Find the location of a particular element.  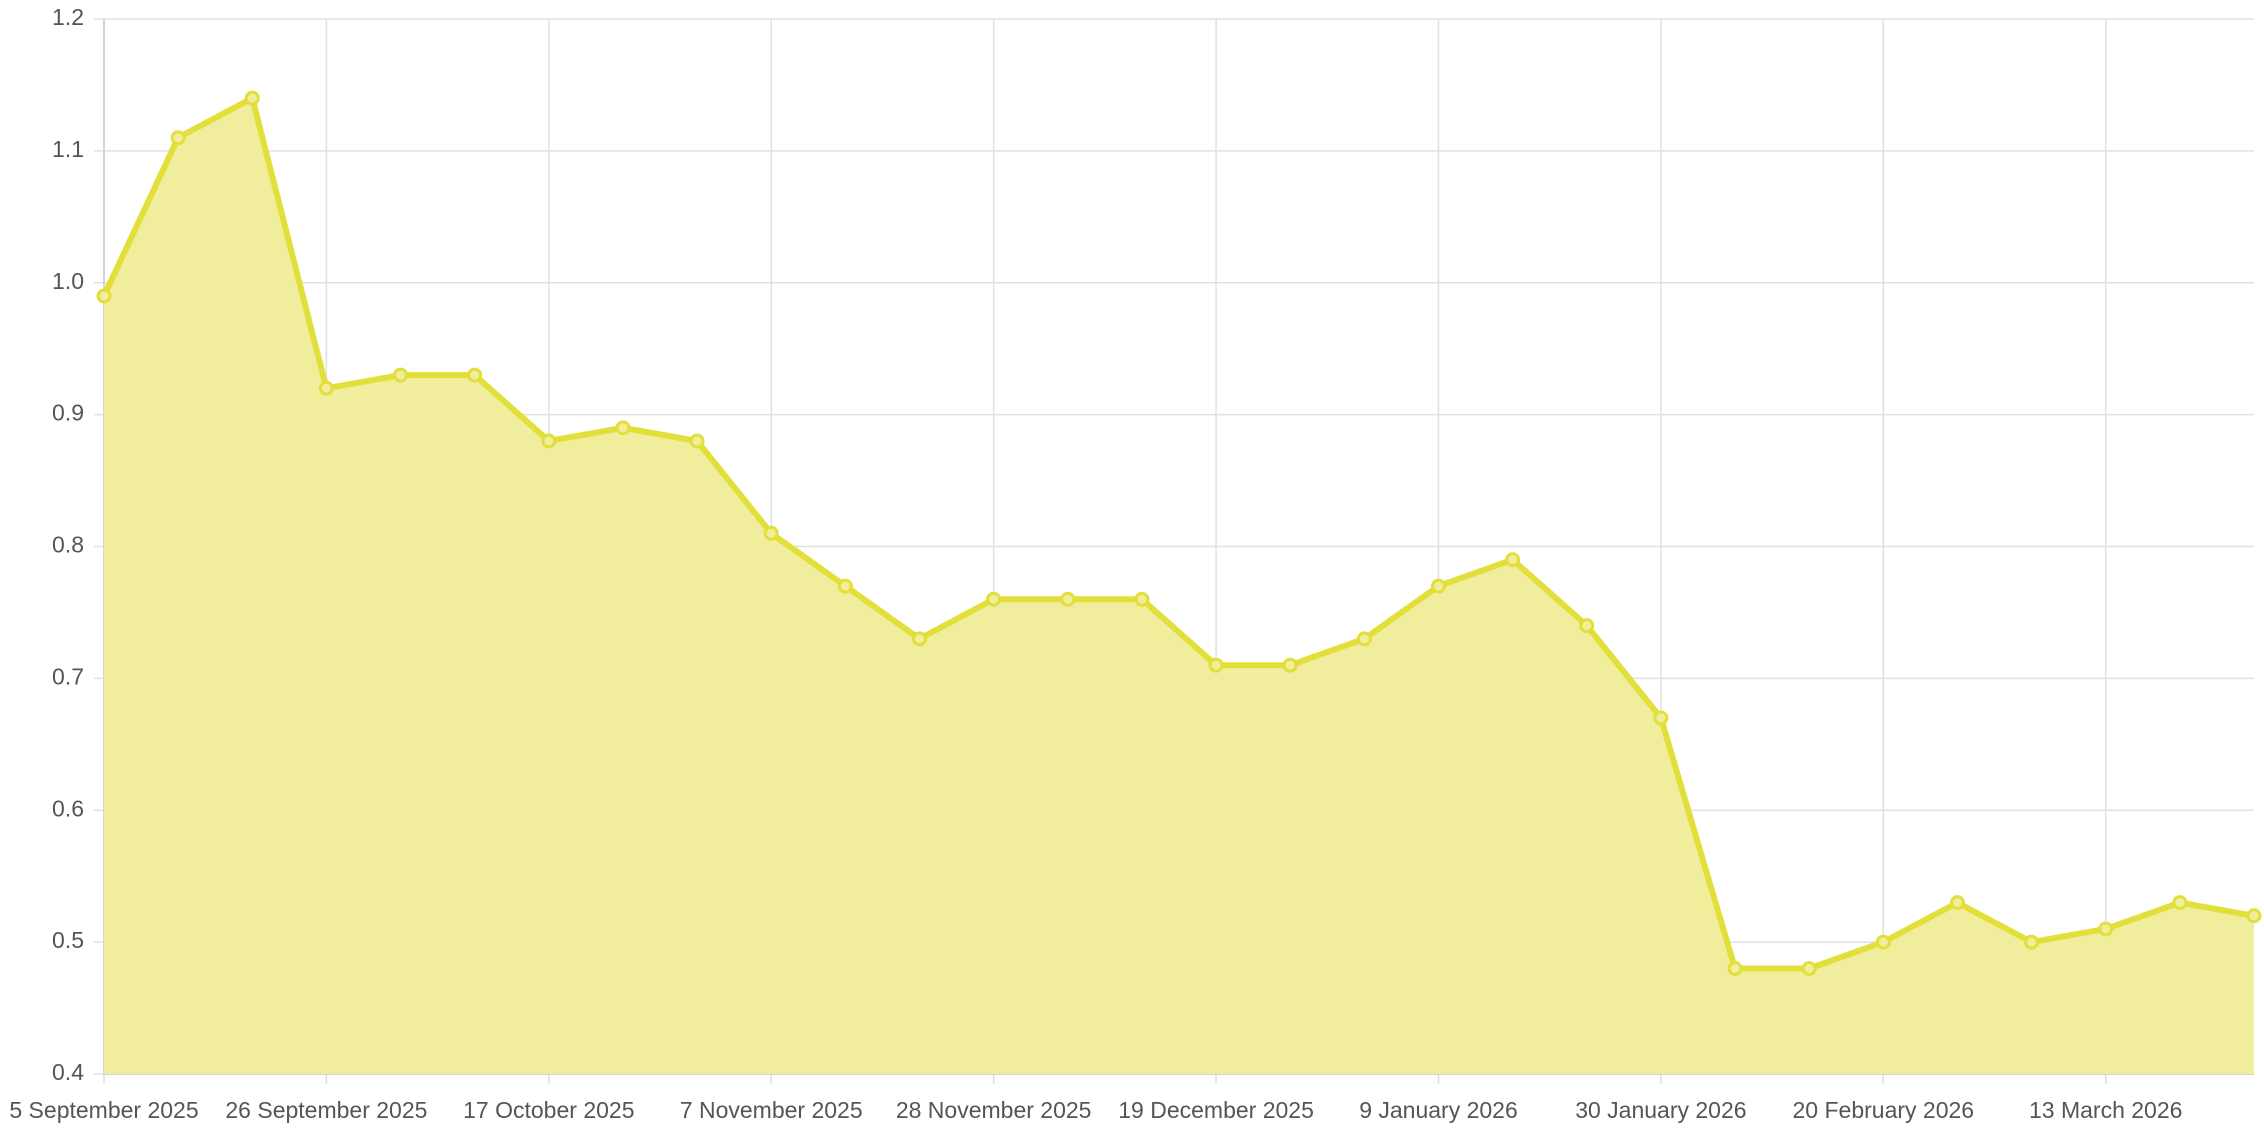

x-tick-label: 28 November 2025 is located at coordinates (994, 1110).